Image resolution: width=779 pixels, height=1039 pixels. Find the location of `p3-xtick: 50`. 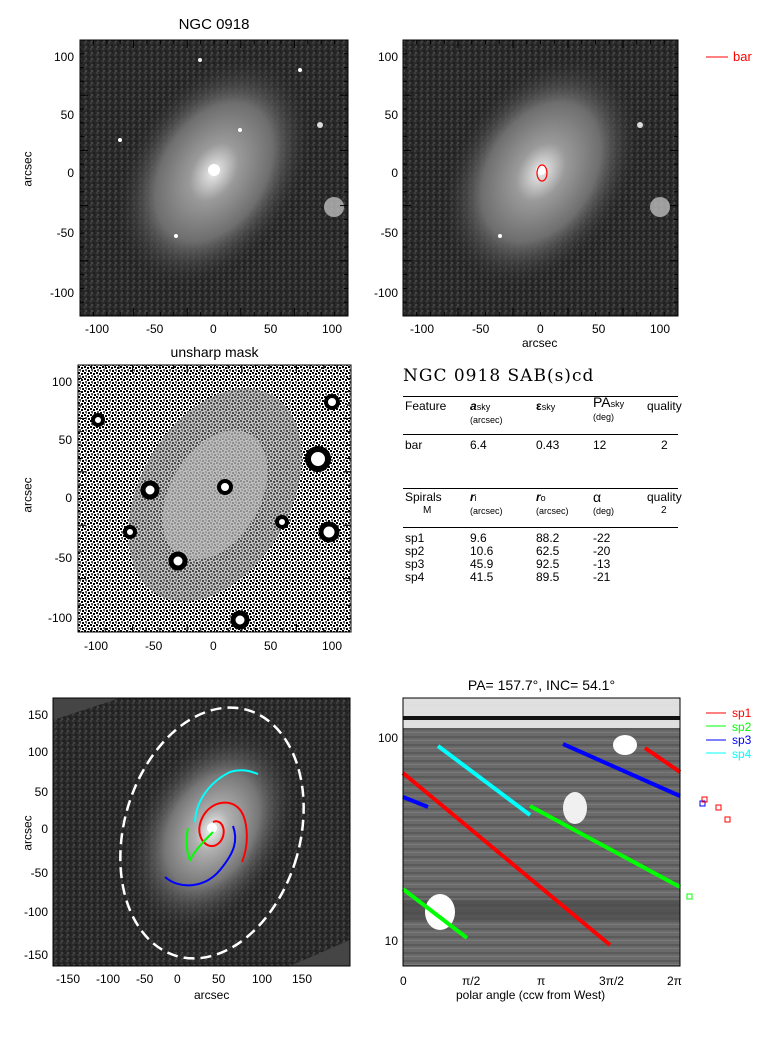

p3-xtick: 50 is located at coordinates (271, 646).